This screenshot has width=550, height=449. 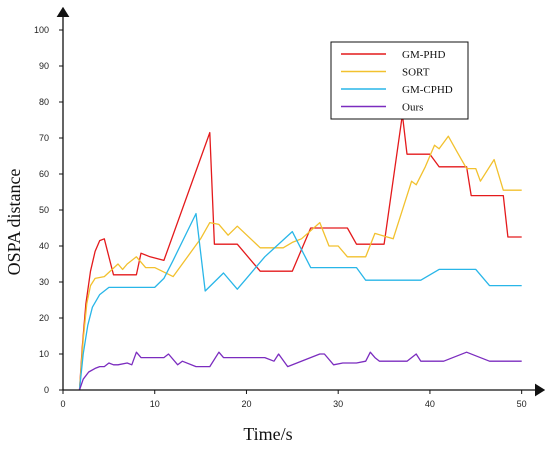 What do you see at coordinates (412, 108) in the screenshot?
I see `legend-label-ours: Ours` at bounding box center [412, 108].